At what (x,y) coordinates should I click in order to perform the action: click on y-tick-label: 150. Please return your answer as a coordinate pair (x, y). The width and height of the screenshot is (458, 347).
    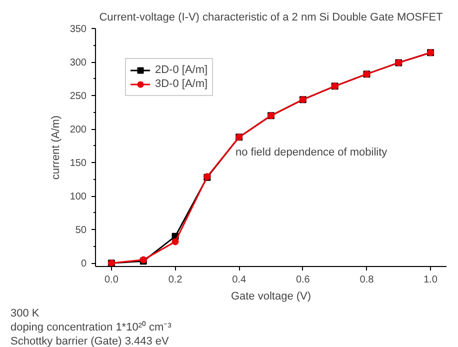
    Looking at the image, I should click on (78, 164).